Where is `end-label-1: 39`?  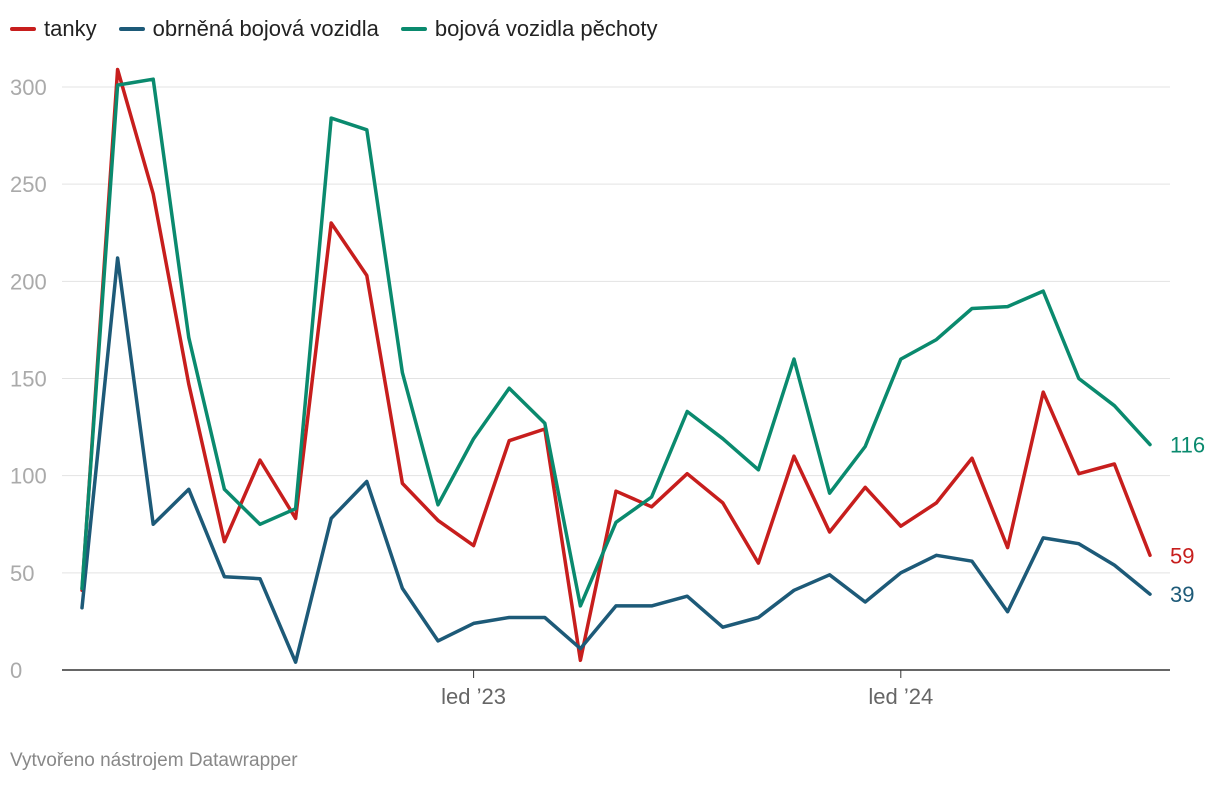
end-label-1: 39 is located at coordinates (1182, 594).